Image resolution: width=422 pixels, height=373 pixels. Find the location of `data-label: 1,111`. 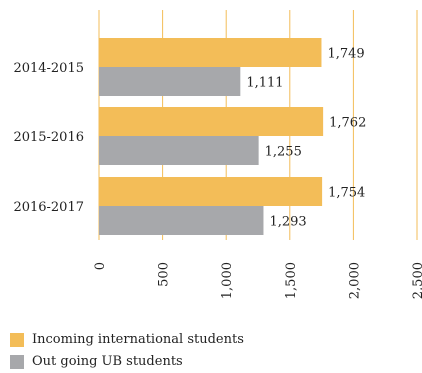

data-label: 1,111 is located at coordinates (264, 83).